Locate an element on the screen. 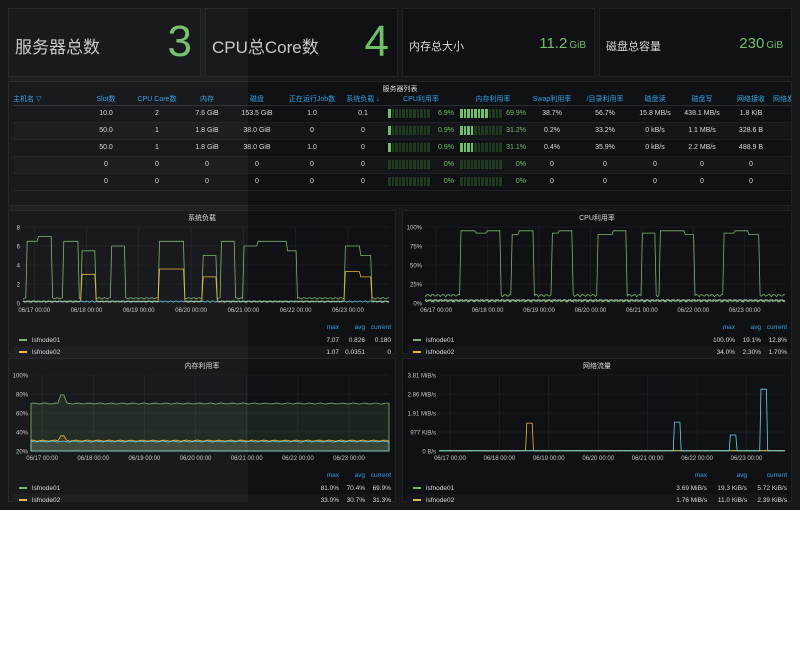 Image resolution: width=800 pixels, height=658 pixels. gauge-value: 0% is located at coordinates (520, 181).